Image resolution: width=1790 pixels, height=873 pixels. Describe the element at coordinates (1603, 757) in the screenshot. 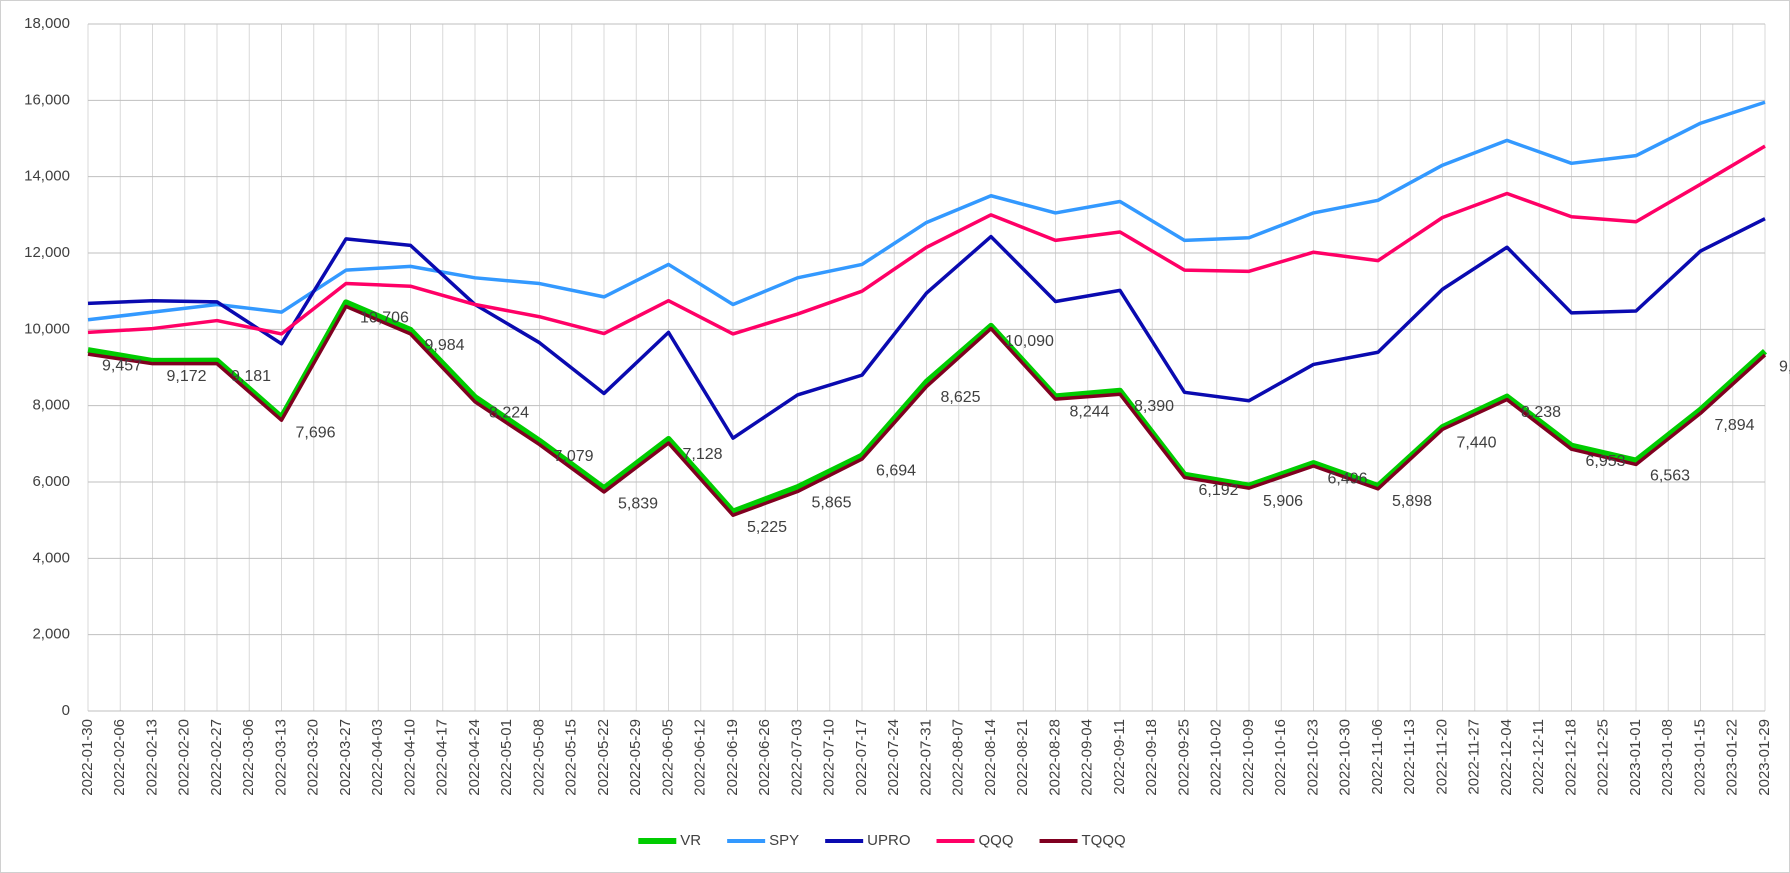

I see `x-tick-label: 2022-12-25` at that location.